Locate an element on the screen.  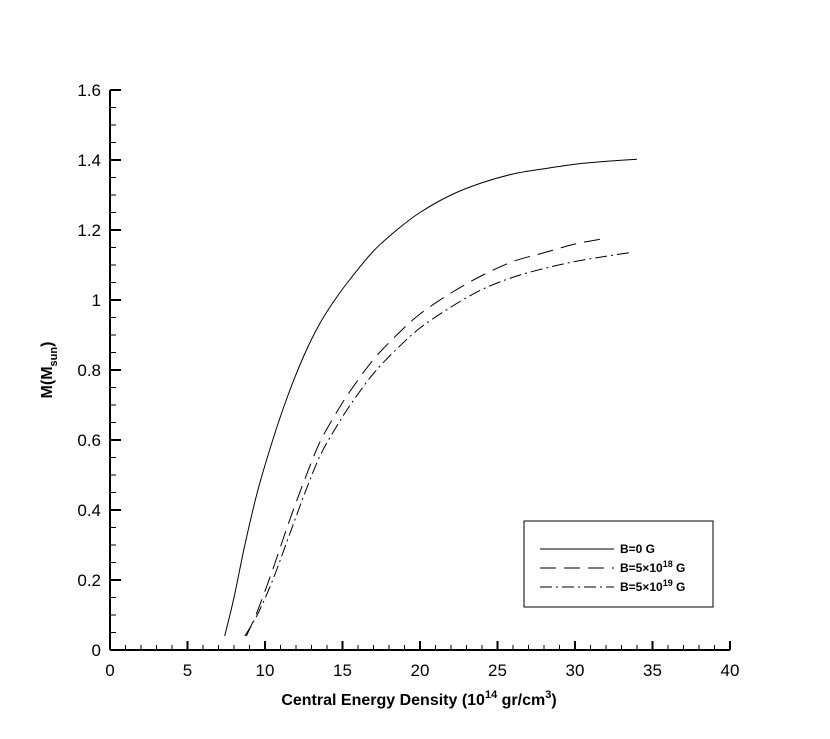
x-tick-label: 0 is located at coordinates (109, 670).